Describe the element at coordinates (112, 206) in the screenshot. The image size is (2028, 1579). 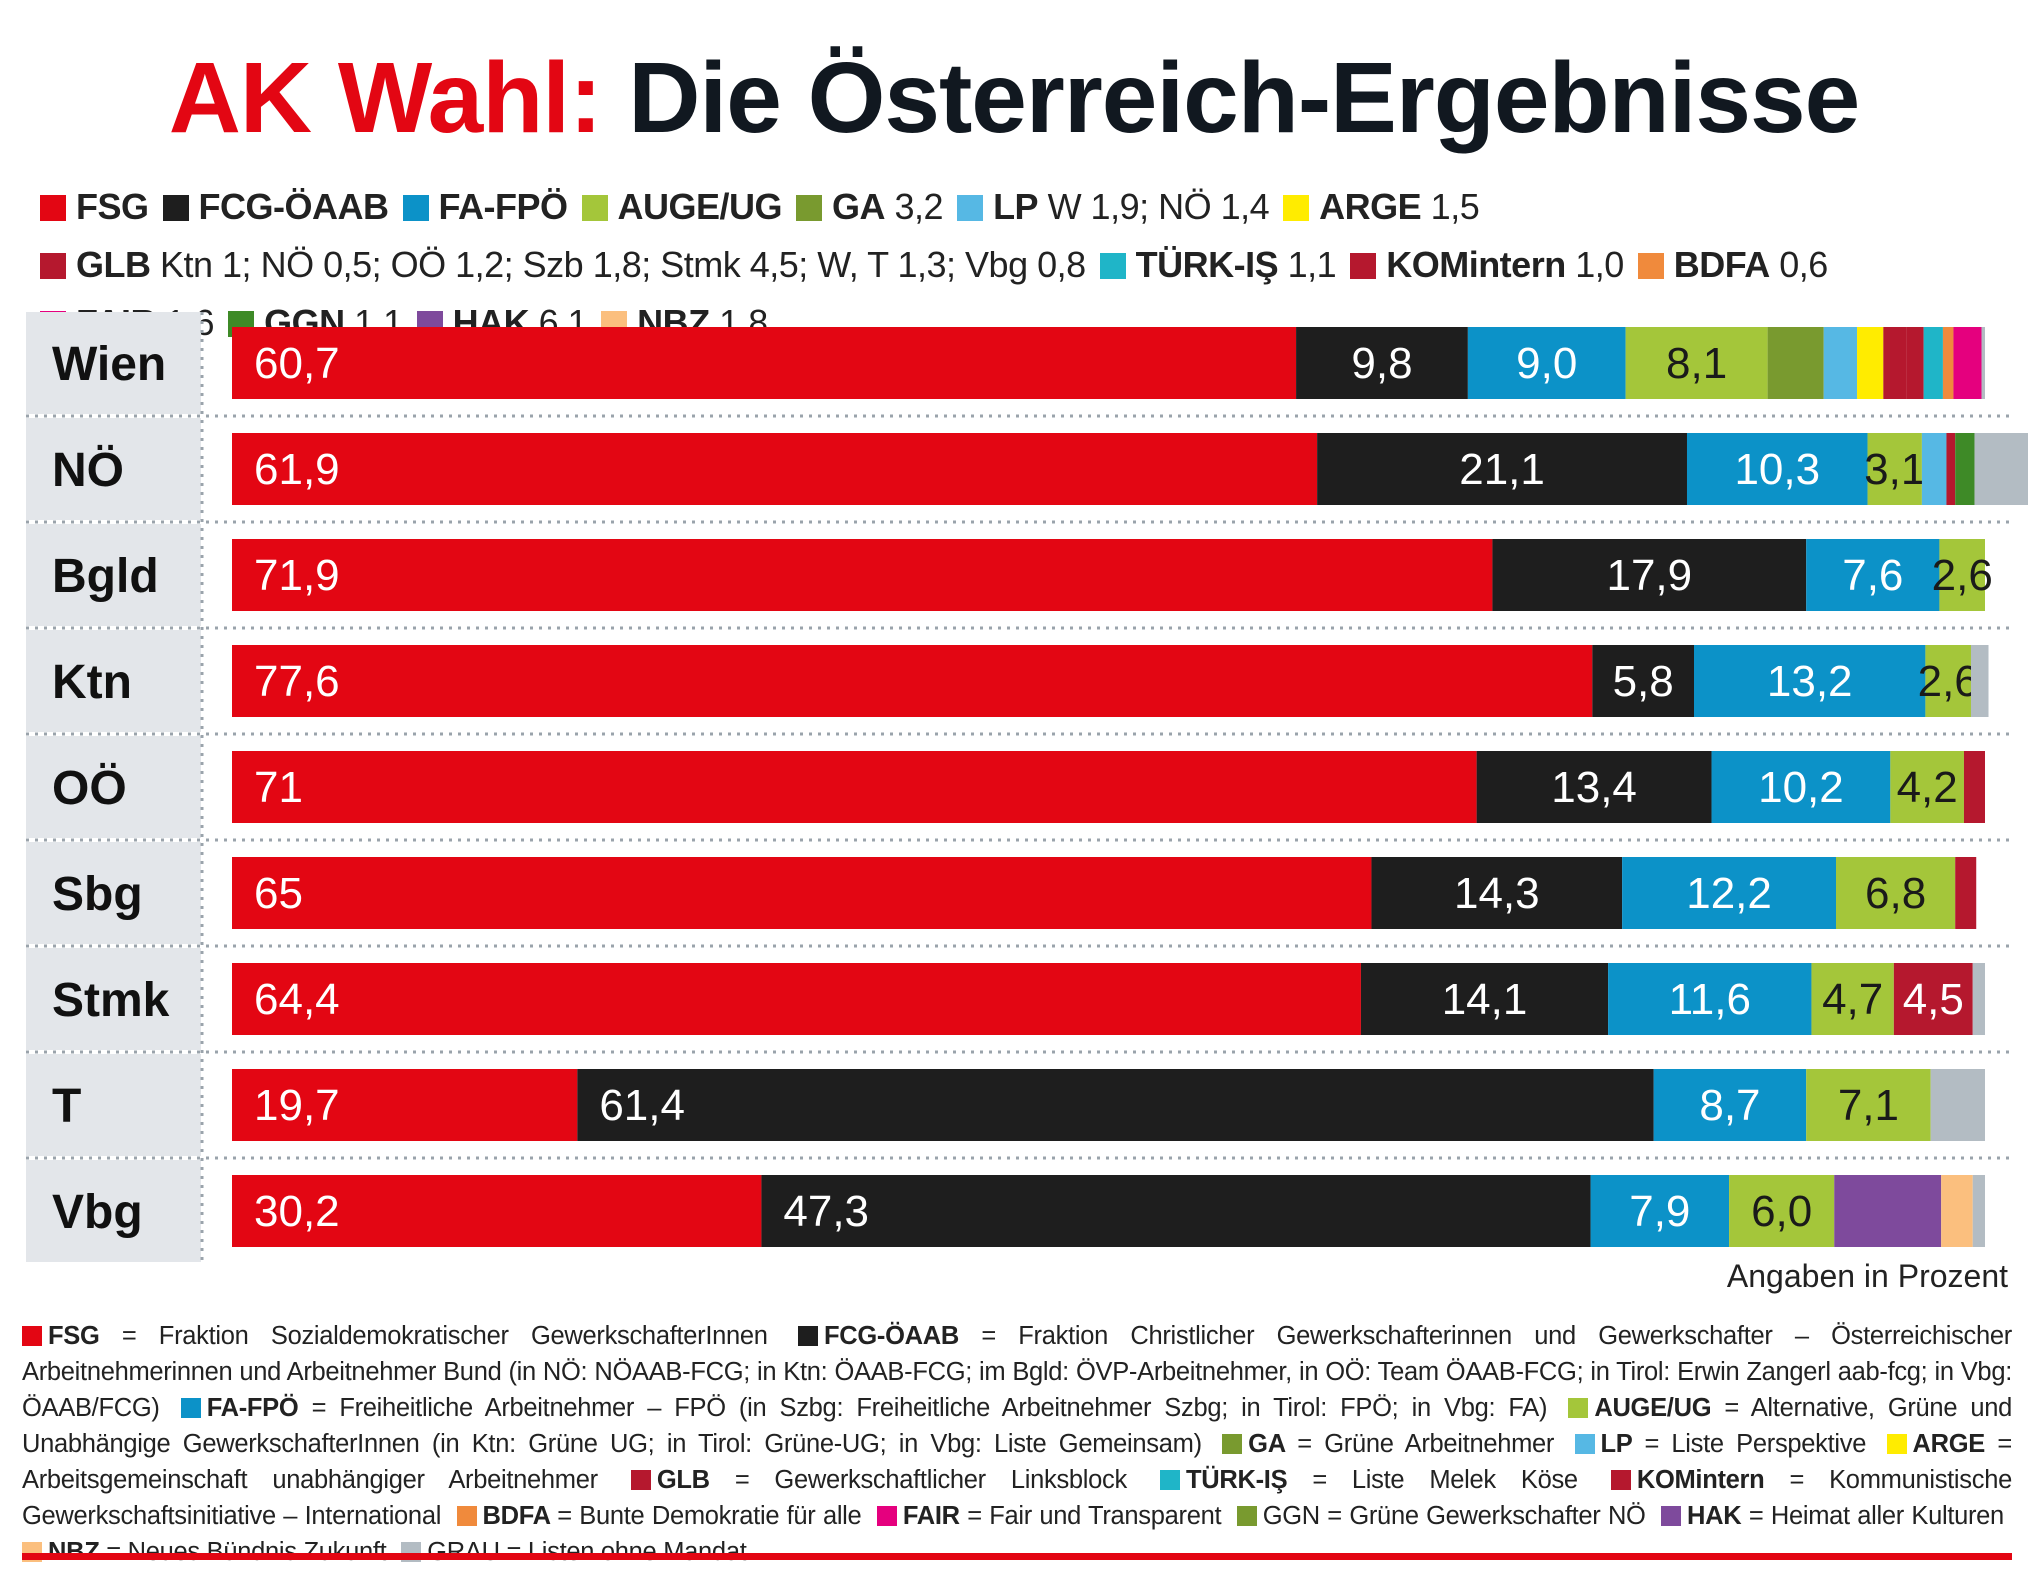
I see `legend-abbr: FSG` at that location.